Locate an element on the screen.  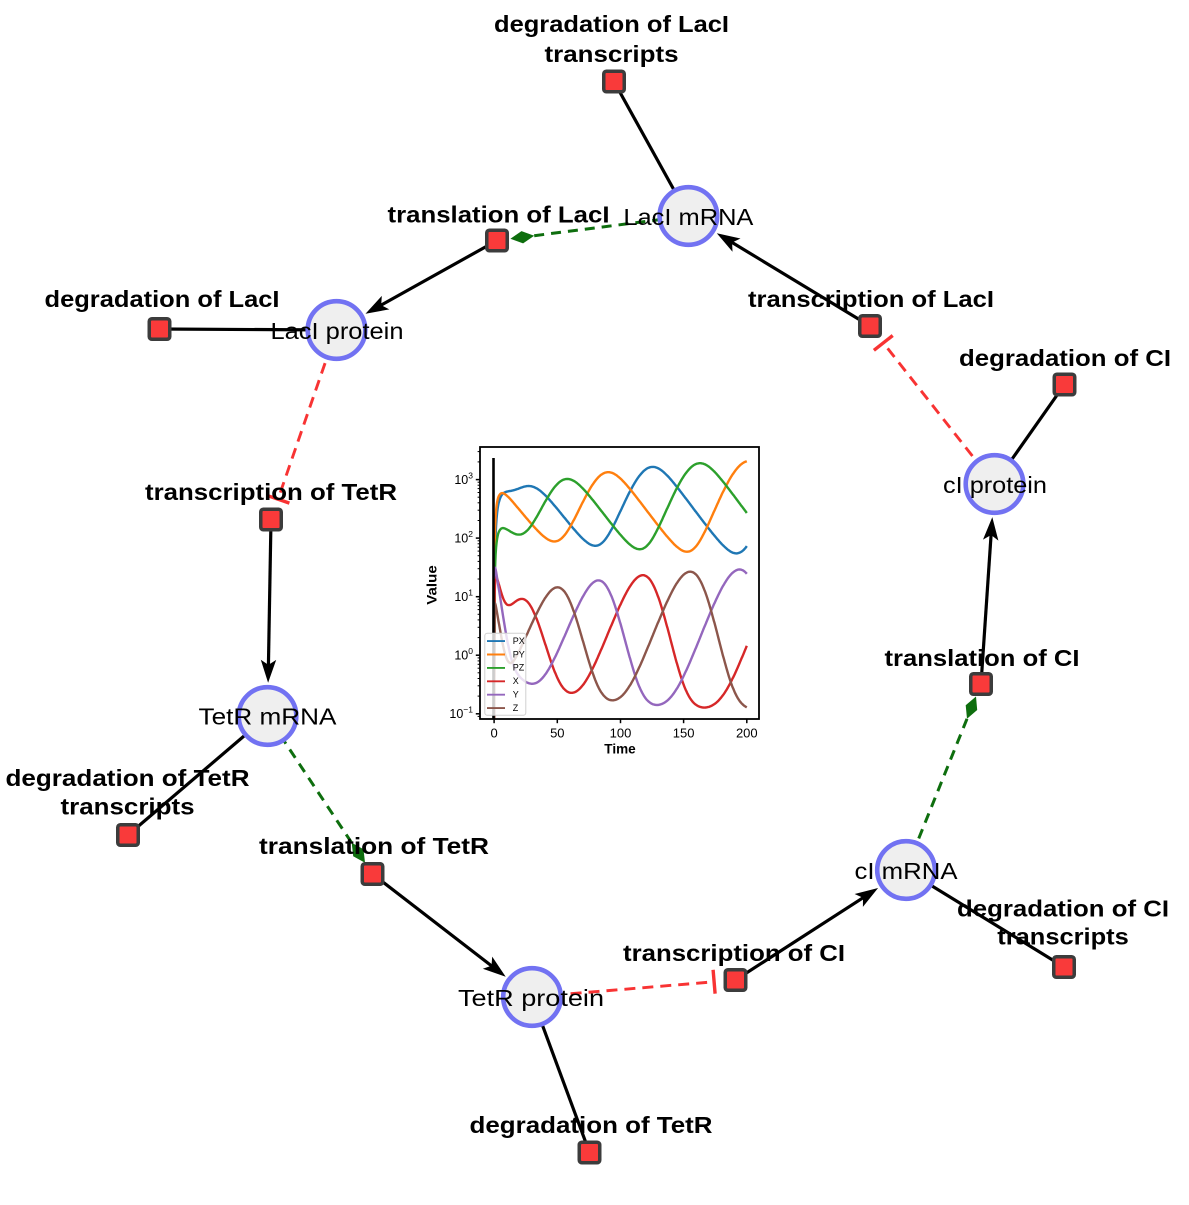
svg-text: 50 is located at coordinates (557, 733).